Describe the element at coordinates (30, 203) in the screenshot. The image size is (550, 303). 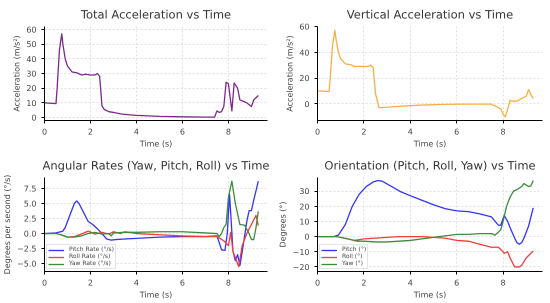
I see `y-tick-label: 5.0` at that location.